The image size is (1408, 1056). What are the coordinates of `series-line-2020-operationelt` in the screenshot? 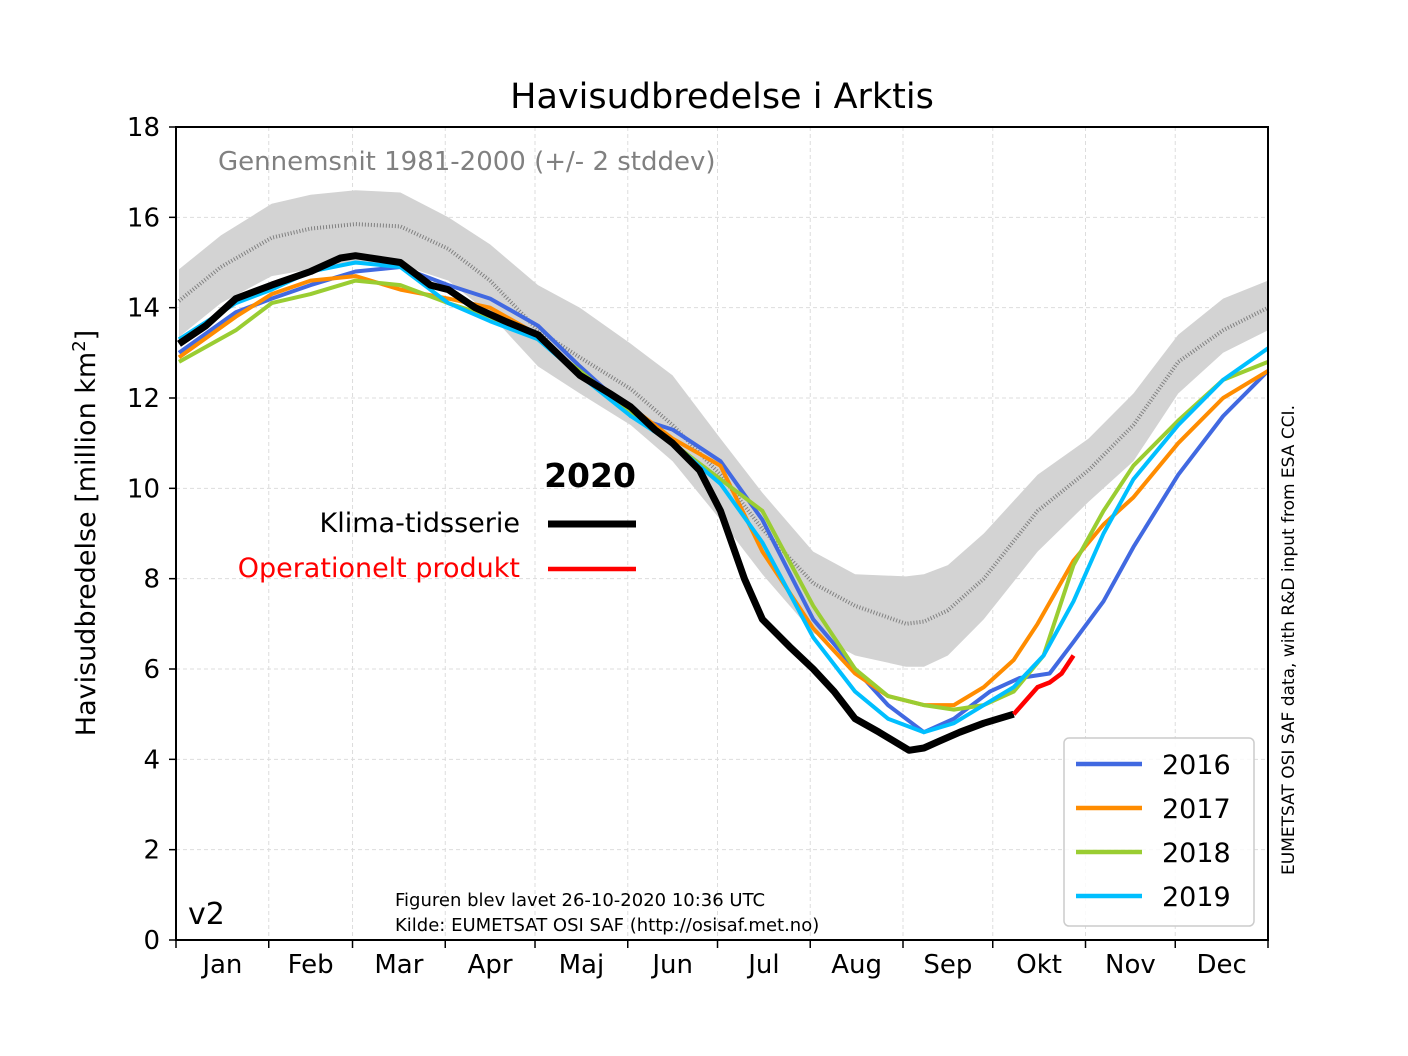 It's located at (1044, 685).